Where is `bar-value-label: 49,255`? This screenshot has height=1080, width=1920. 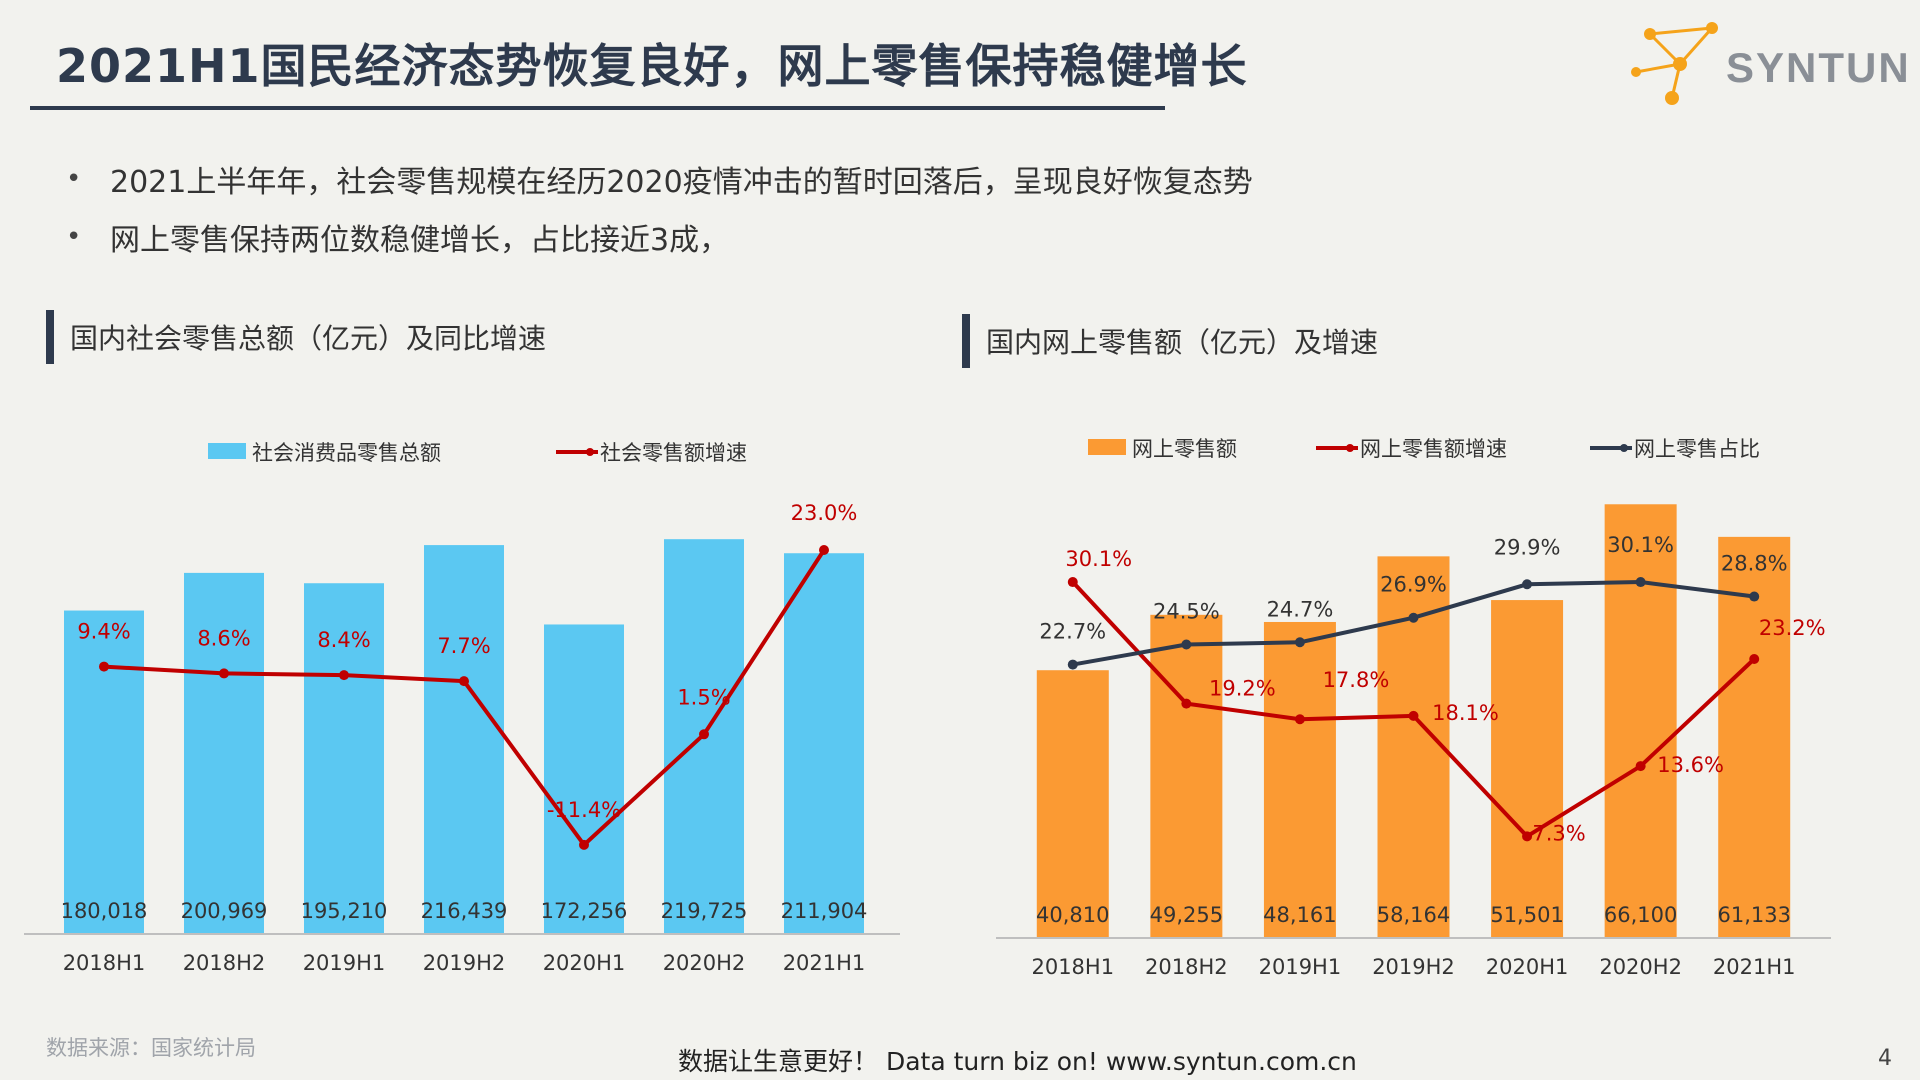 bar-value-label: 49,255 is located at coordinates (1186, 915).